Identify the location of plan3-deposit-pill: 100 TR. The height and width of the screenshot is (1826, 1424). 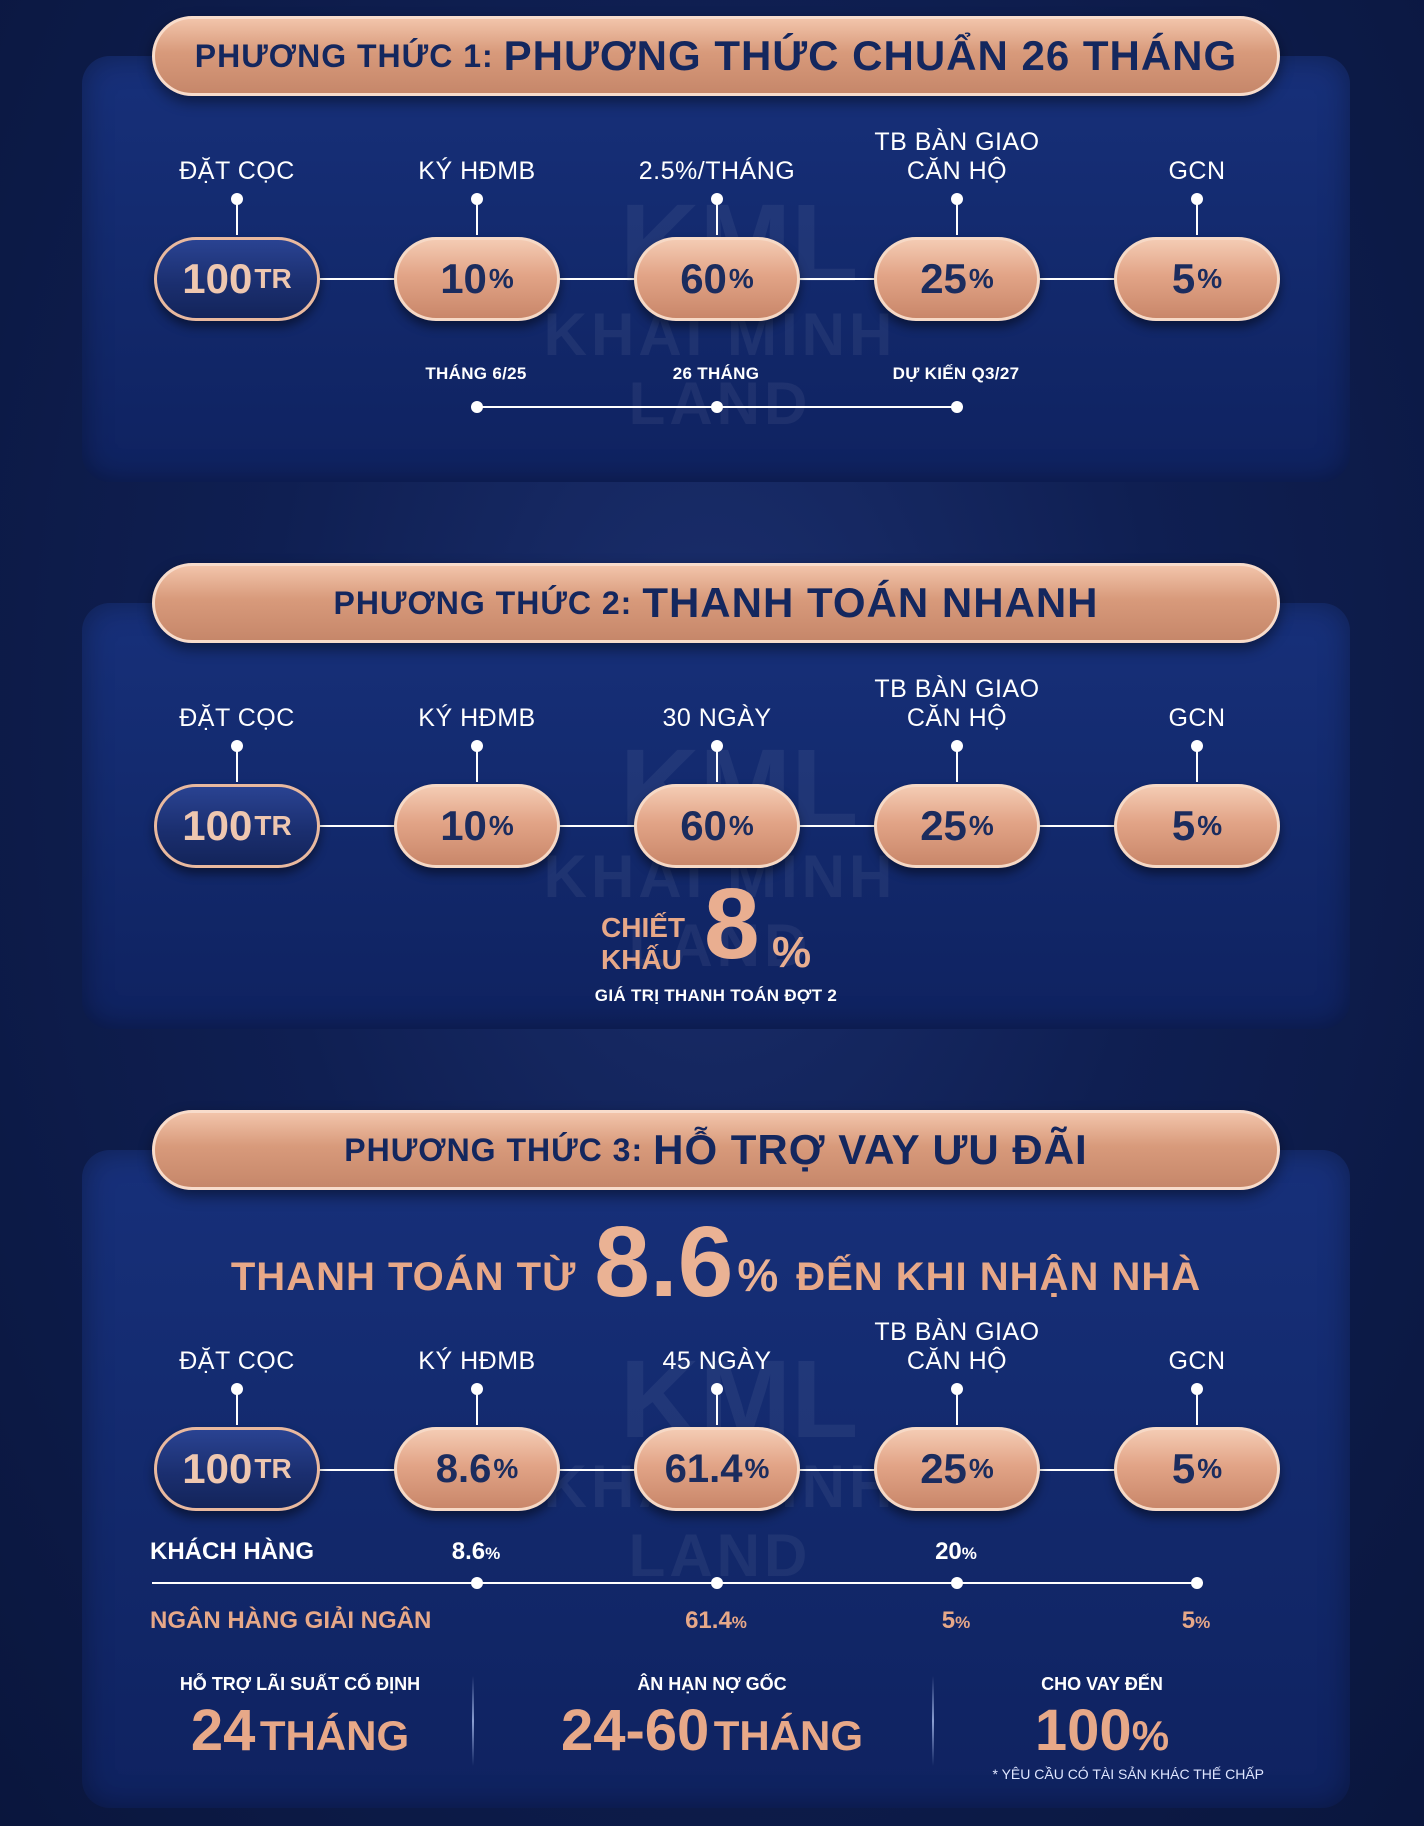
(237, 1469).